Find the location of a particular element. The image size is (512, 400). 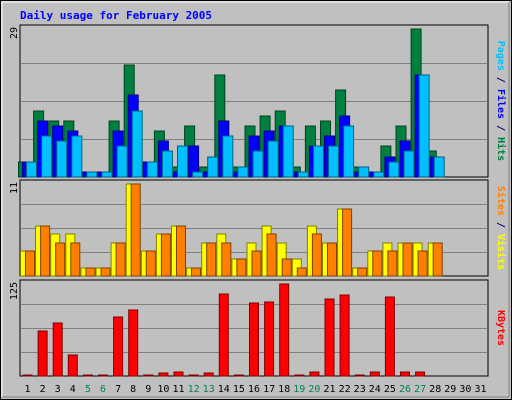

x-tick-label-day-24: 24 is located at coordinates (375, 389).